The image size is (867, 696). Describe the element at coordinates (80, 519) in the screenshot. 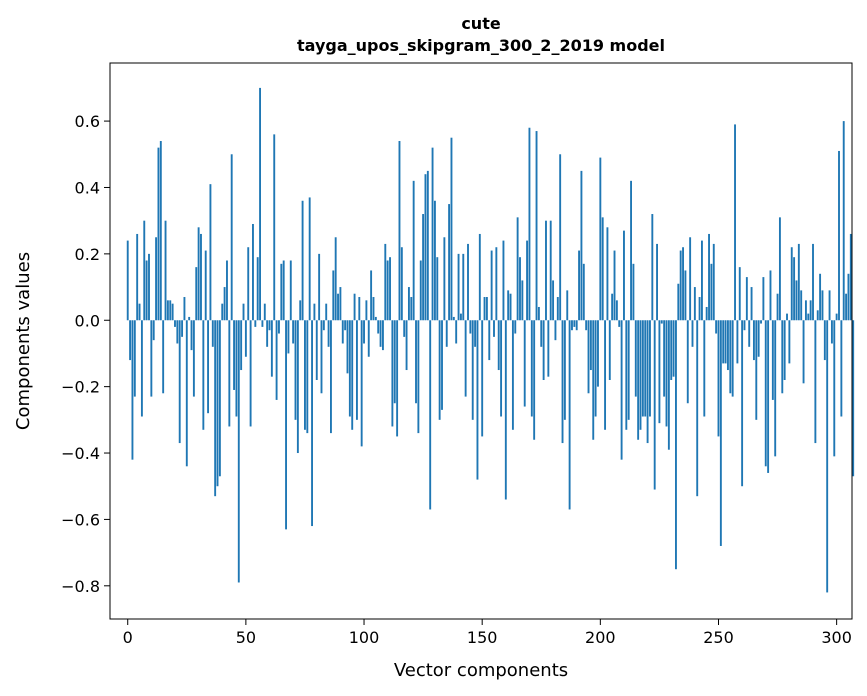

I see `y-tick-label: −0.6` at that location.